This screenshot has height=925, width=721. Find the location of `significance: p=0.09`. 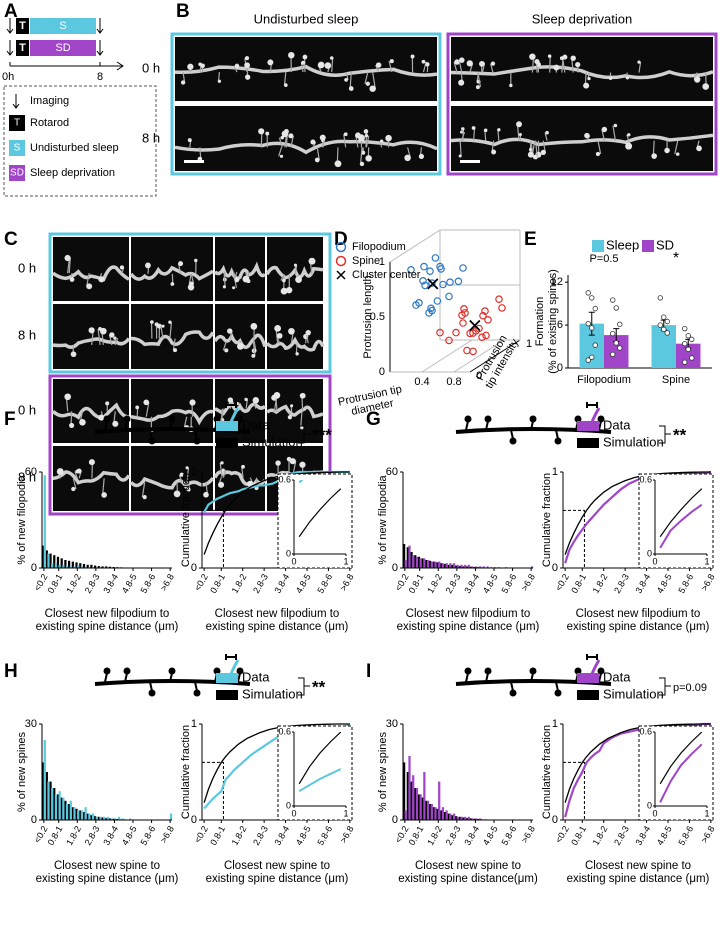

significance: p=0.09 is located at coordinates (690, 688).